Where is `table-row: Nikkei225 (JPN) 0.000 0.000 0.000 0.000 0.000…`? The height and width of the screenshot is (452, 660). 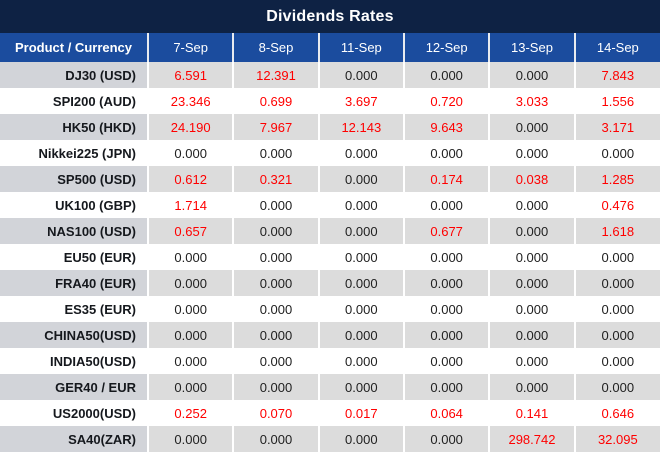
table-row: Nikkei225 (JPN) 0.000 0.000 0.000 0.000 0.000… is located at coordinates (330, 153).